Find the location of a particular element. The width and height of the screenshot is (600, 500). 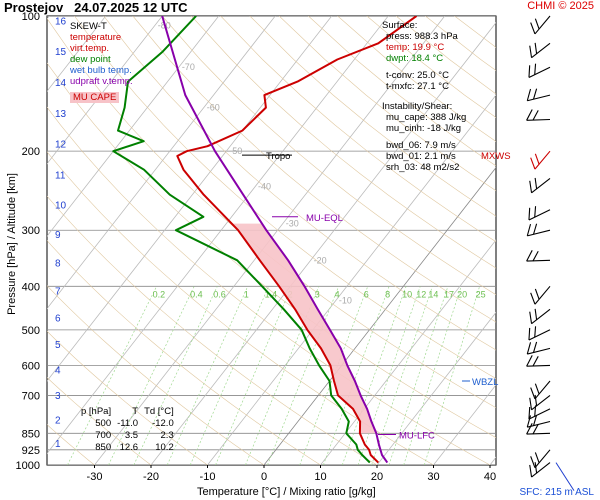

legend-item-updraft: udpraft v.temp. is located at coordinates (101, 81).